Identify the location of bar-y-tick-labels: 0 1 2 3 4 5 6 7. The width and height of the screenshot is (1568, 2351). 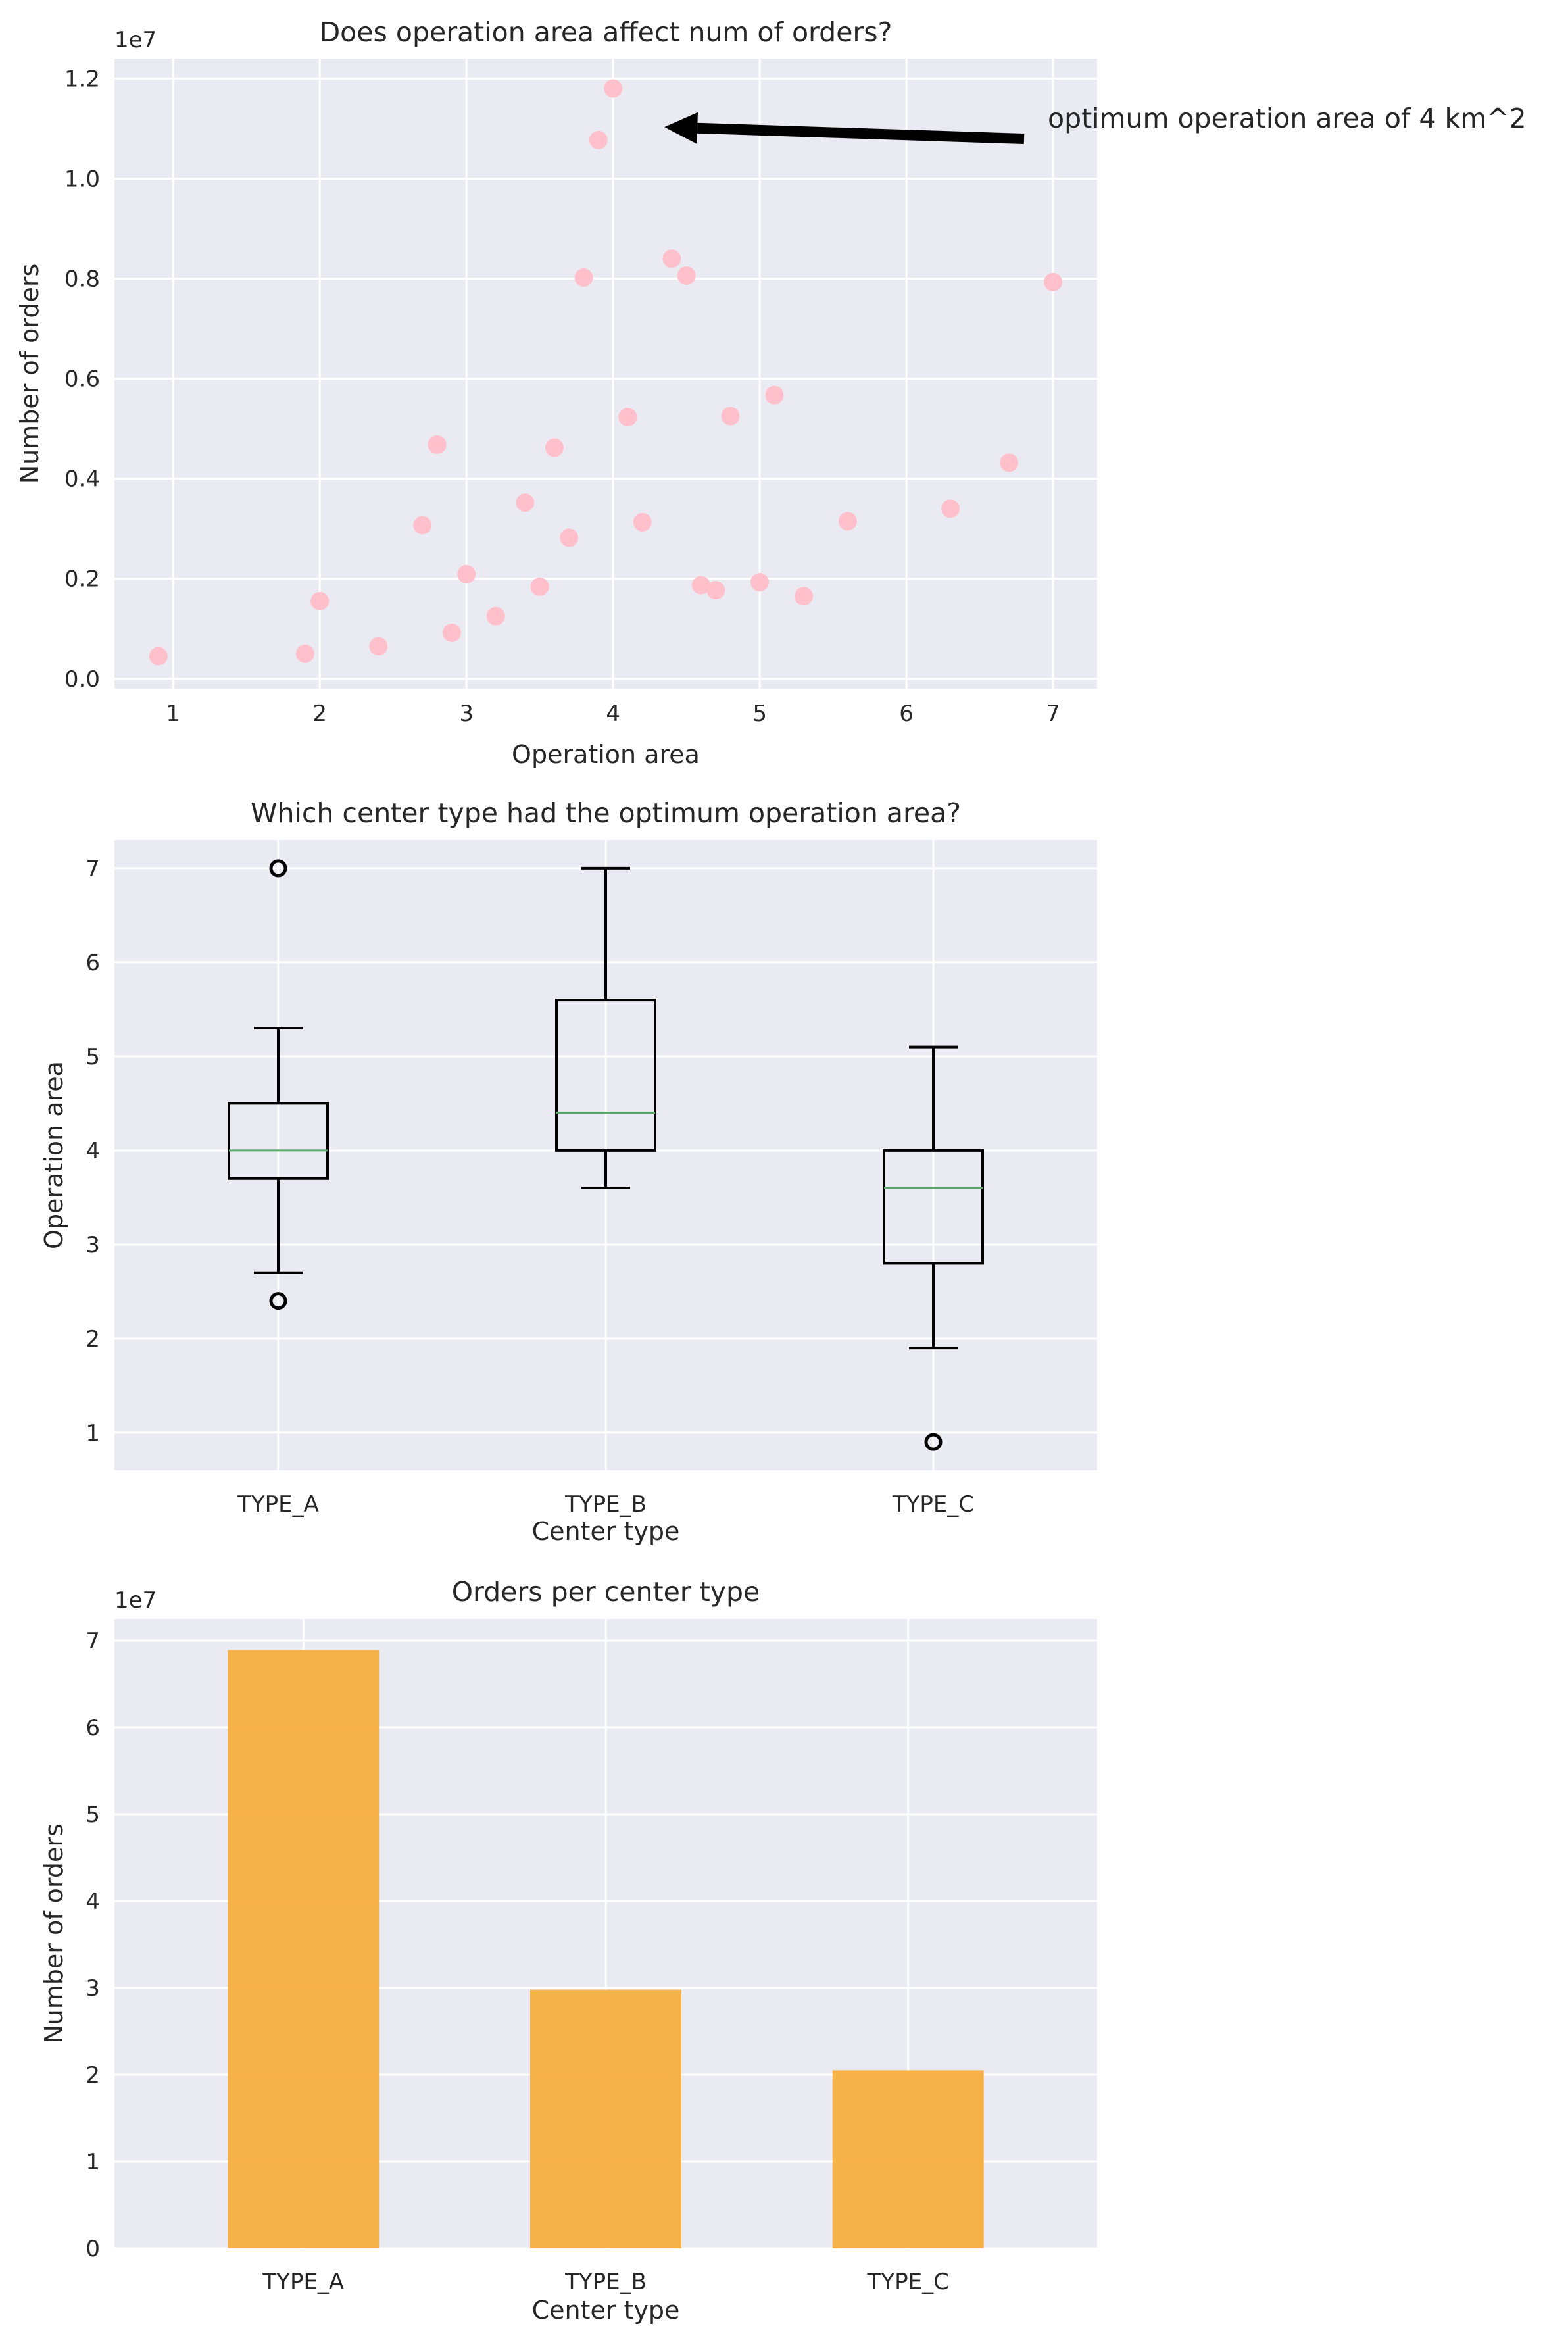
(93, 1945).